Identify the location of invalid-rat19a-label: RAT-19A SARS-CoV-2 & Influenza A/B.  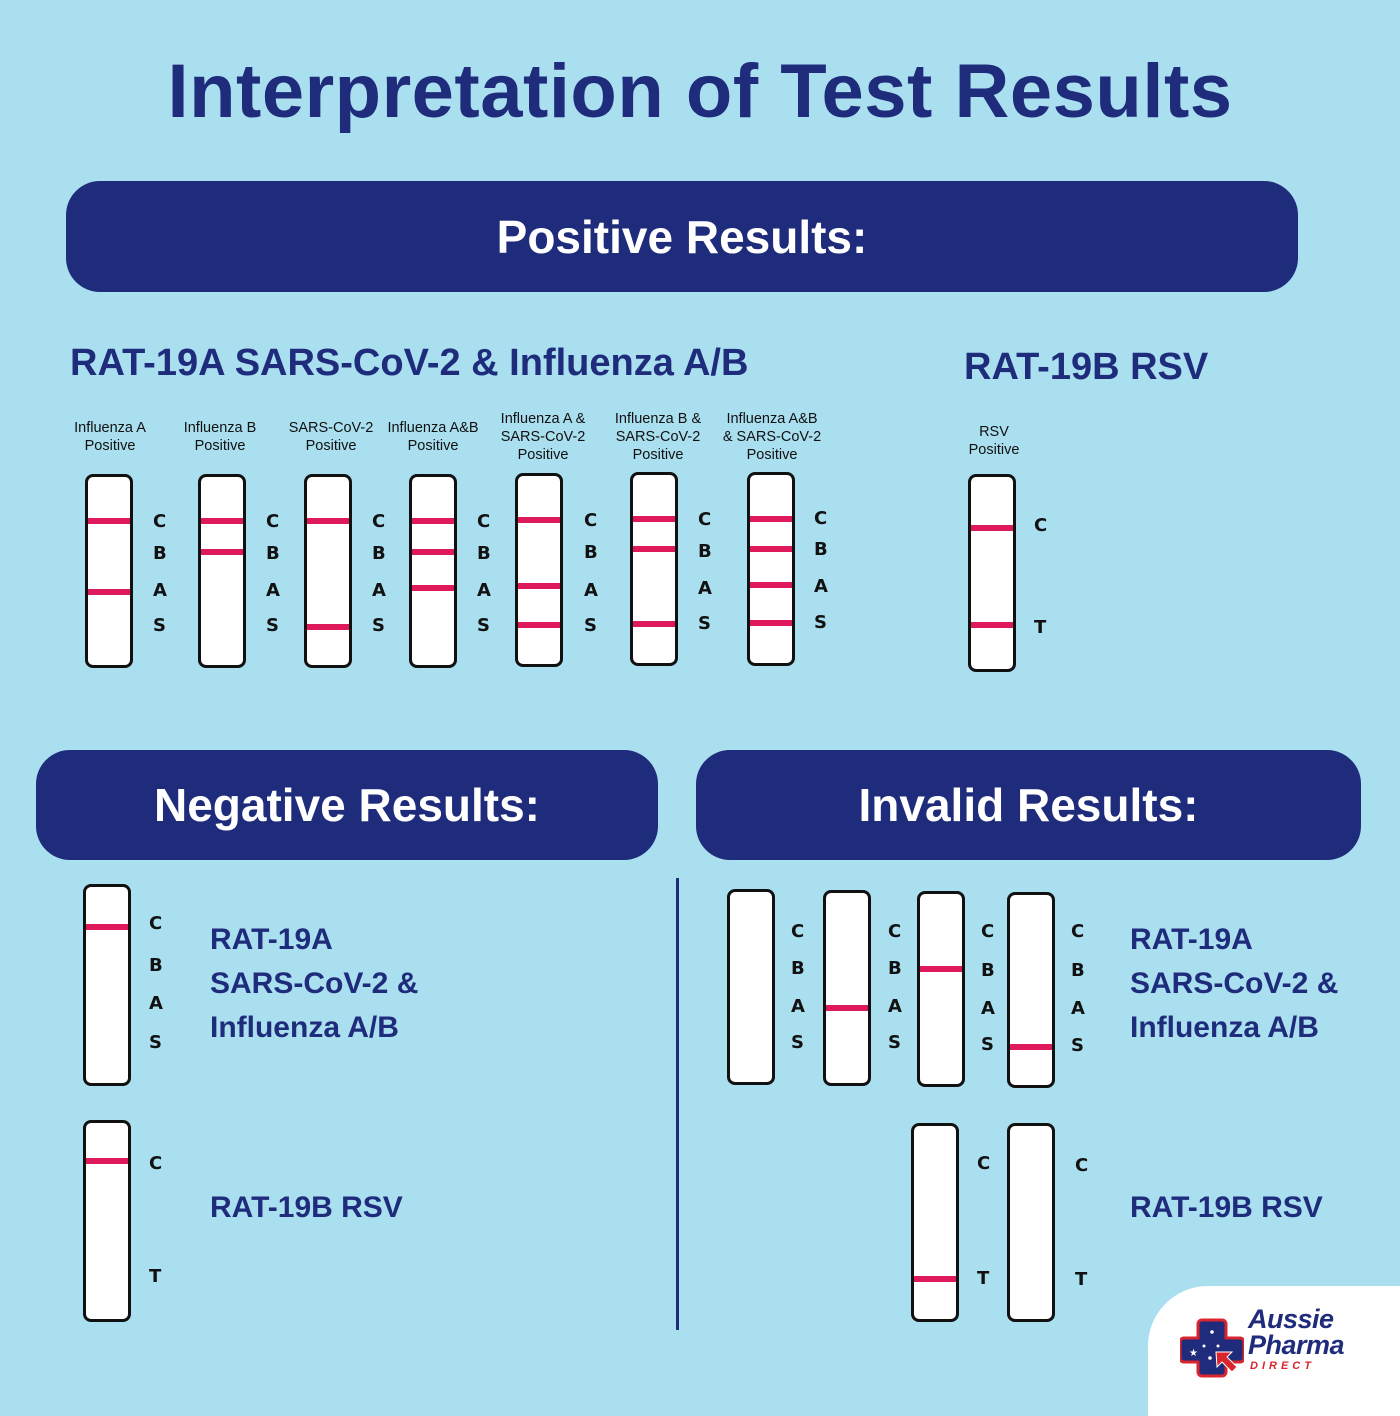
(1234, 984).